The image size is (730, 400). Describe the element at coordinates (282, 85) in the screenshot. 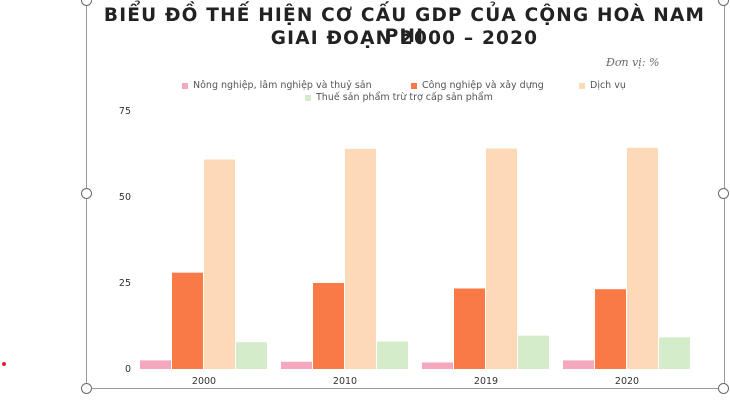

I see `legend-label-agriculture: Nông nghiệp, lâm nghiệp và thuỷ sản` at that location.